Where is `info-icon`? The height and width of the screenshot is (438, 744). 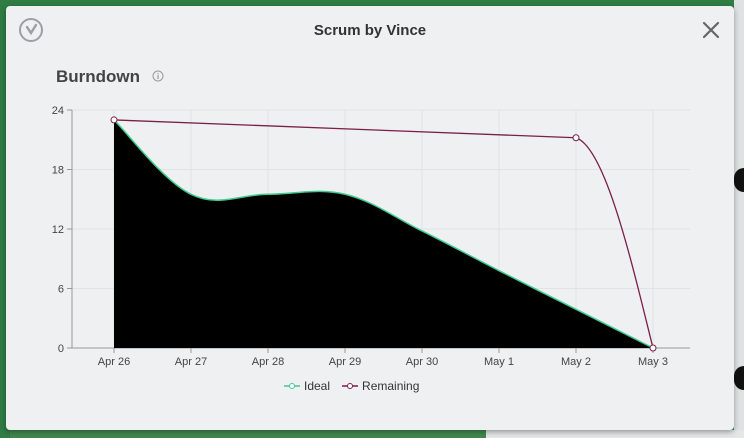
info-icon is located at coordinates (158, 76).